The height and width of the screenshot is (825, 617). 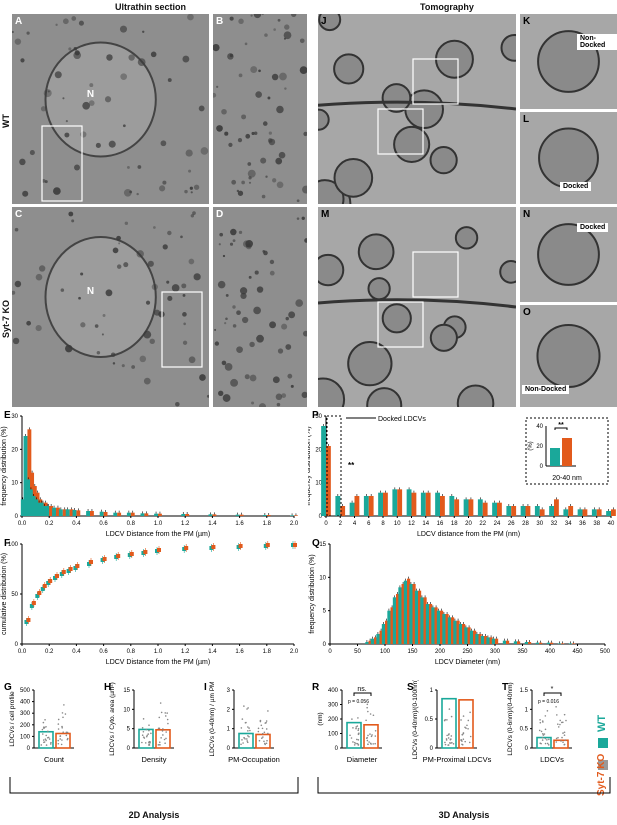 What do you see at coordinates (103, 524) in the screenshot?
I see `x-tick-label: 0.6` at bounding box center [103, 524].